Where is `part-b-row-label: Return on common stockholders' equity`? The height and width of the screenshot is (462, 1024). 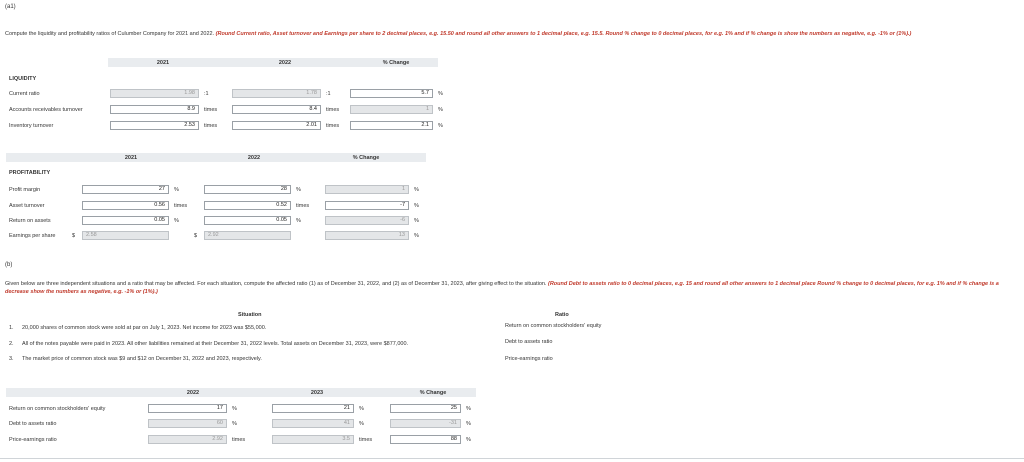
part-b-row-label: Return on common stockholders' equity is located at coordinates (57, 409).